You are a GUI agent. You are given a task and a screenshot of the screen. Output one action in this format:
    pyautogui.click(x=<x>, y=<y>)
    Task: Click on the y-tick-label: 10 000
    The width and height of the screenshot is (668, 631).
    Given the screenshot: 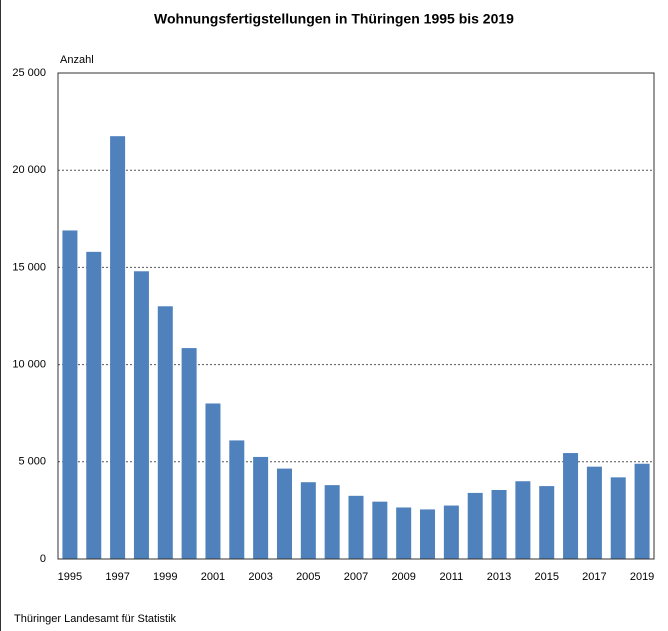 What is the action you would take?
    pyautogui.click(x=29, y=365)
    